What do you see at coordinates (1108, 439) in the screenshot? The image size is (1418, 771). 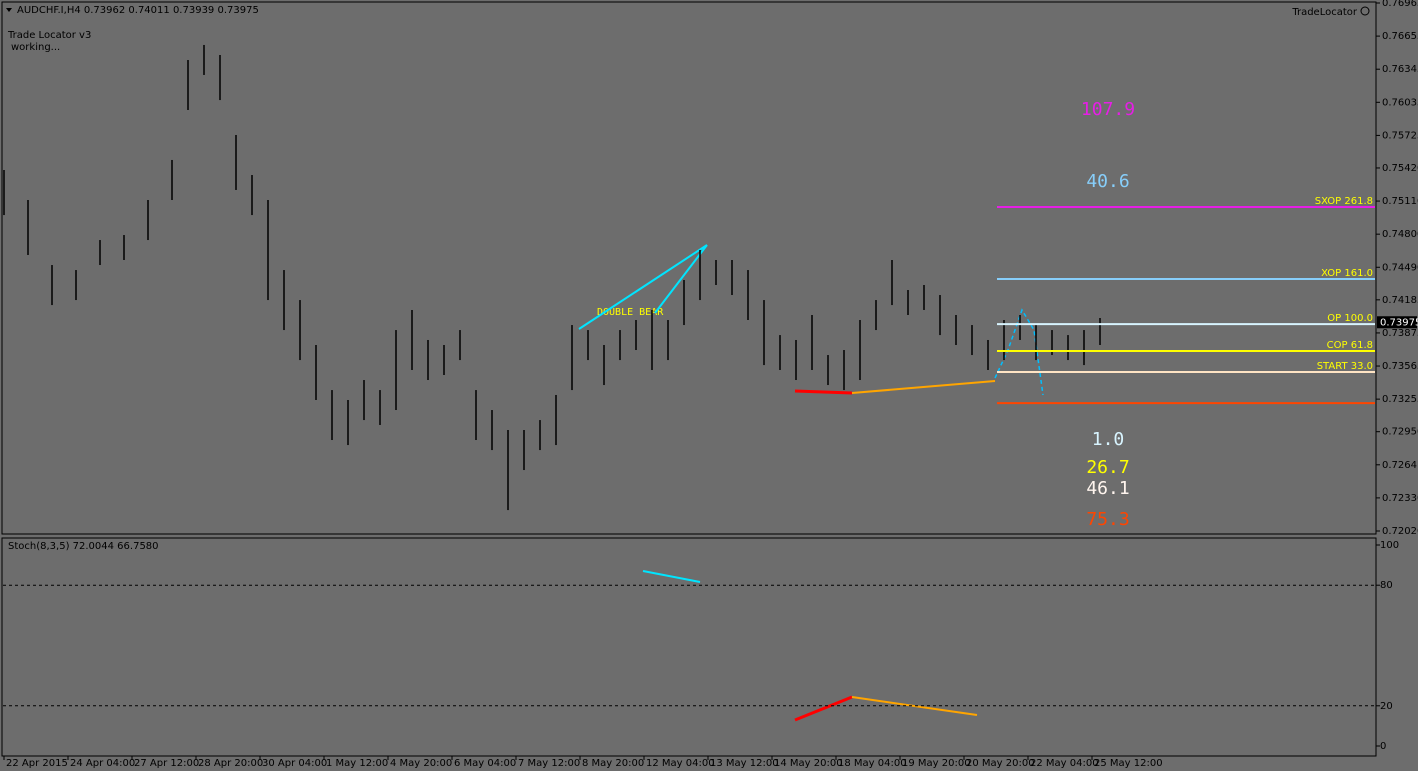 I see `projection-value: 1.0` at bounding box center [1108, 439].